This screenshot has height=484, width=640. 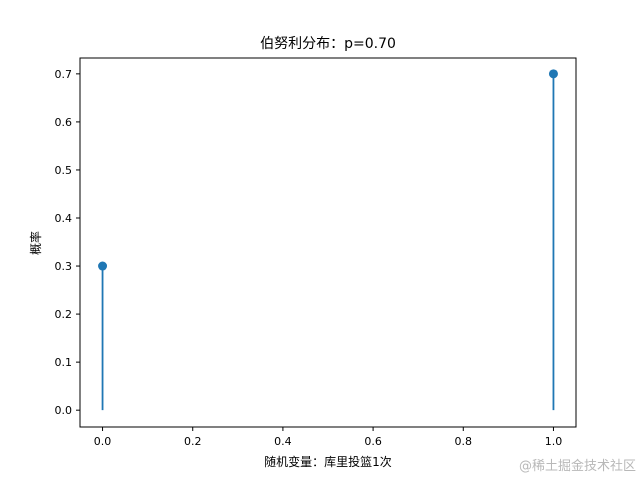 I want to click on x-tick-label: 0.6, so click(x=373, y=441).